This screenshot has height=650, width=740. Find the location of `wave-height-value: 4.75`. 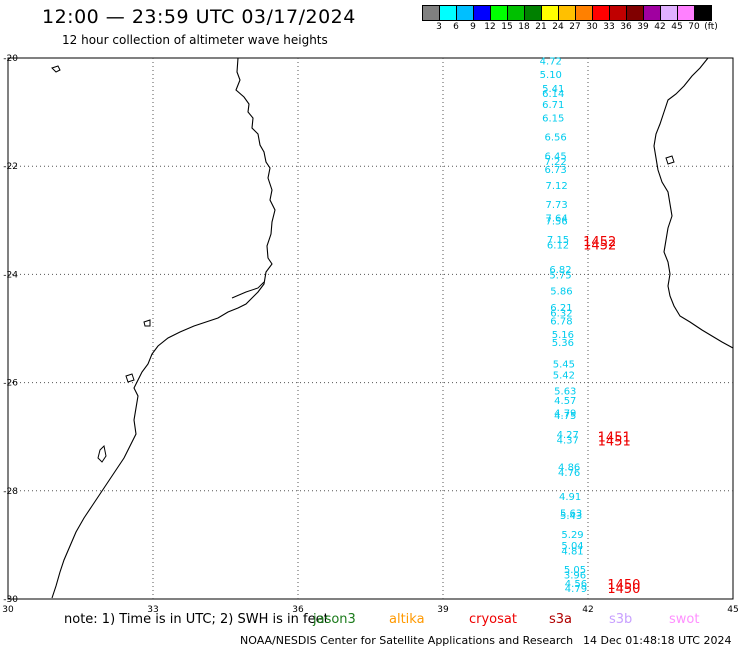

wave-height-value: 4.75 is located at coordinates (565, 416).